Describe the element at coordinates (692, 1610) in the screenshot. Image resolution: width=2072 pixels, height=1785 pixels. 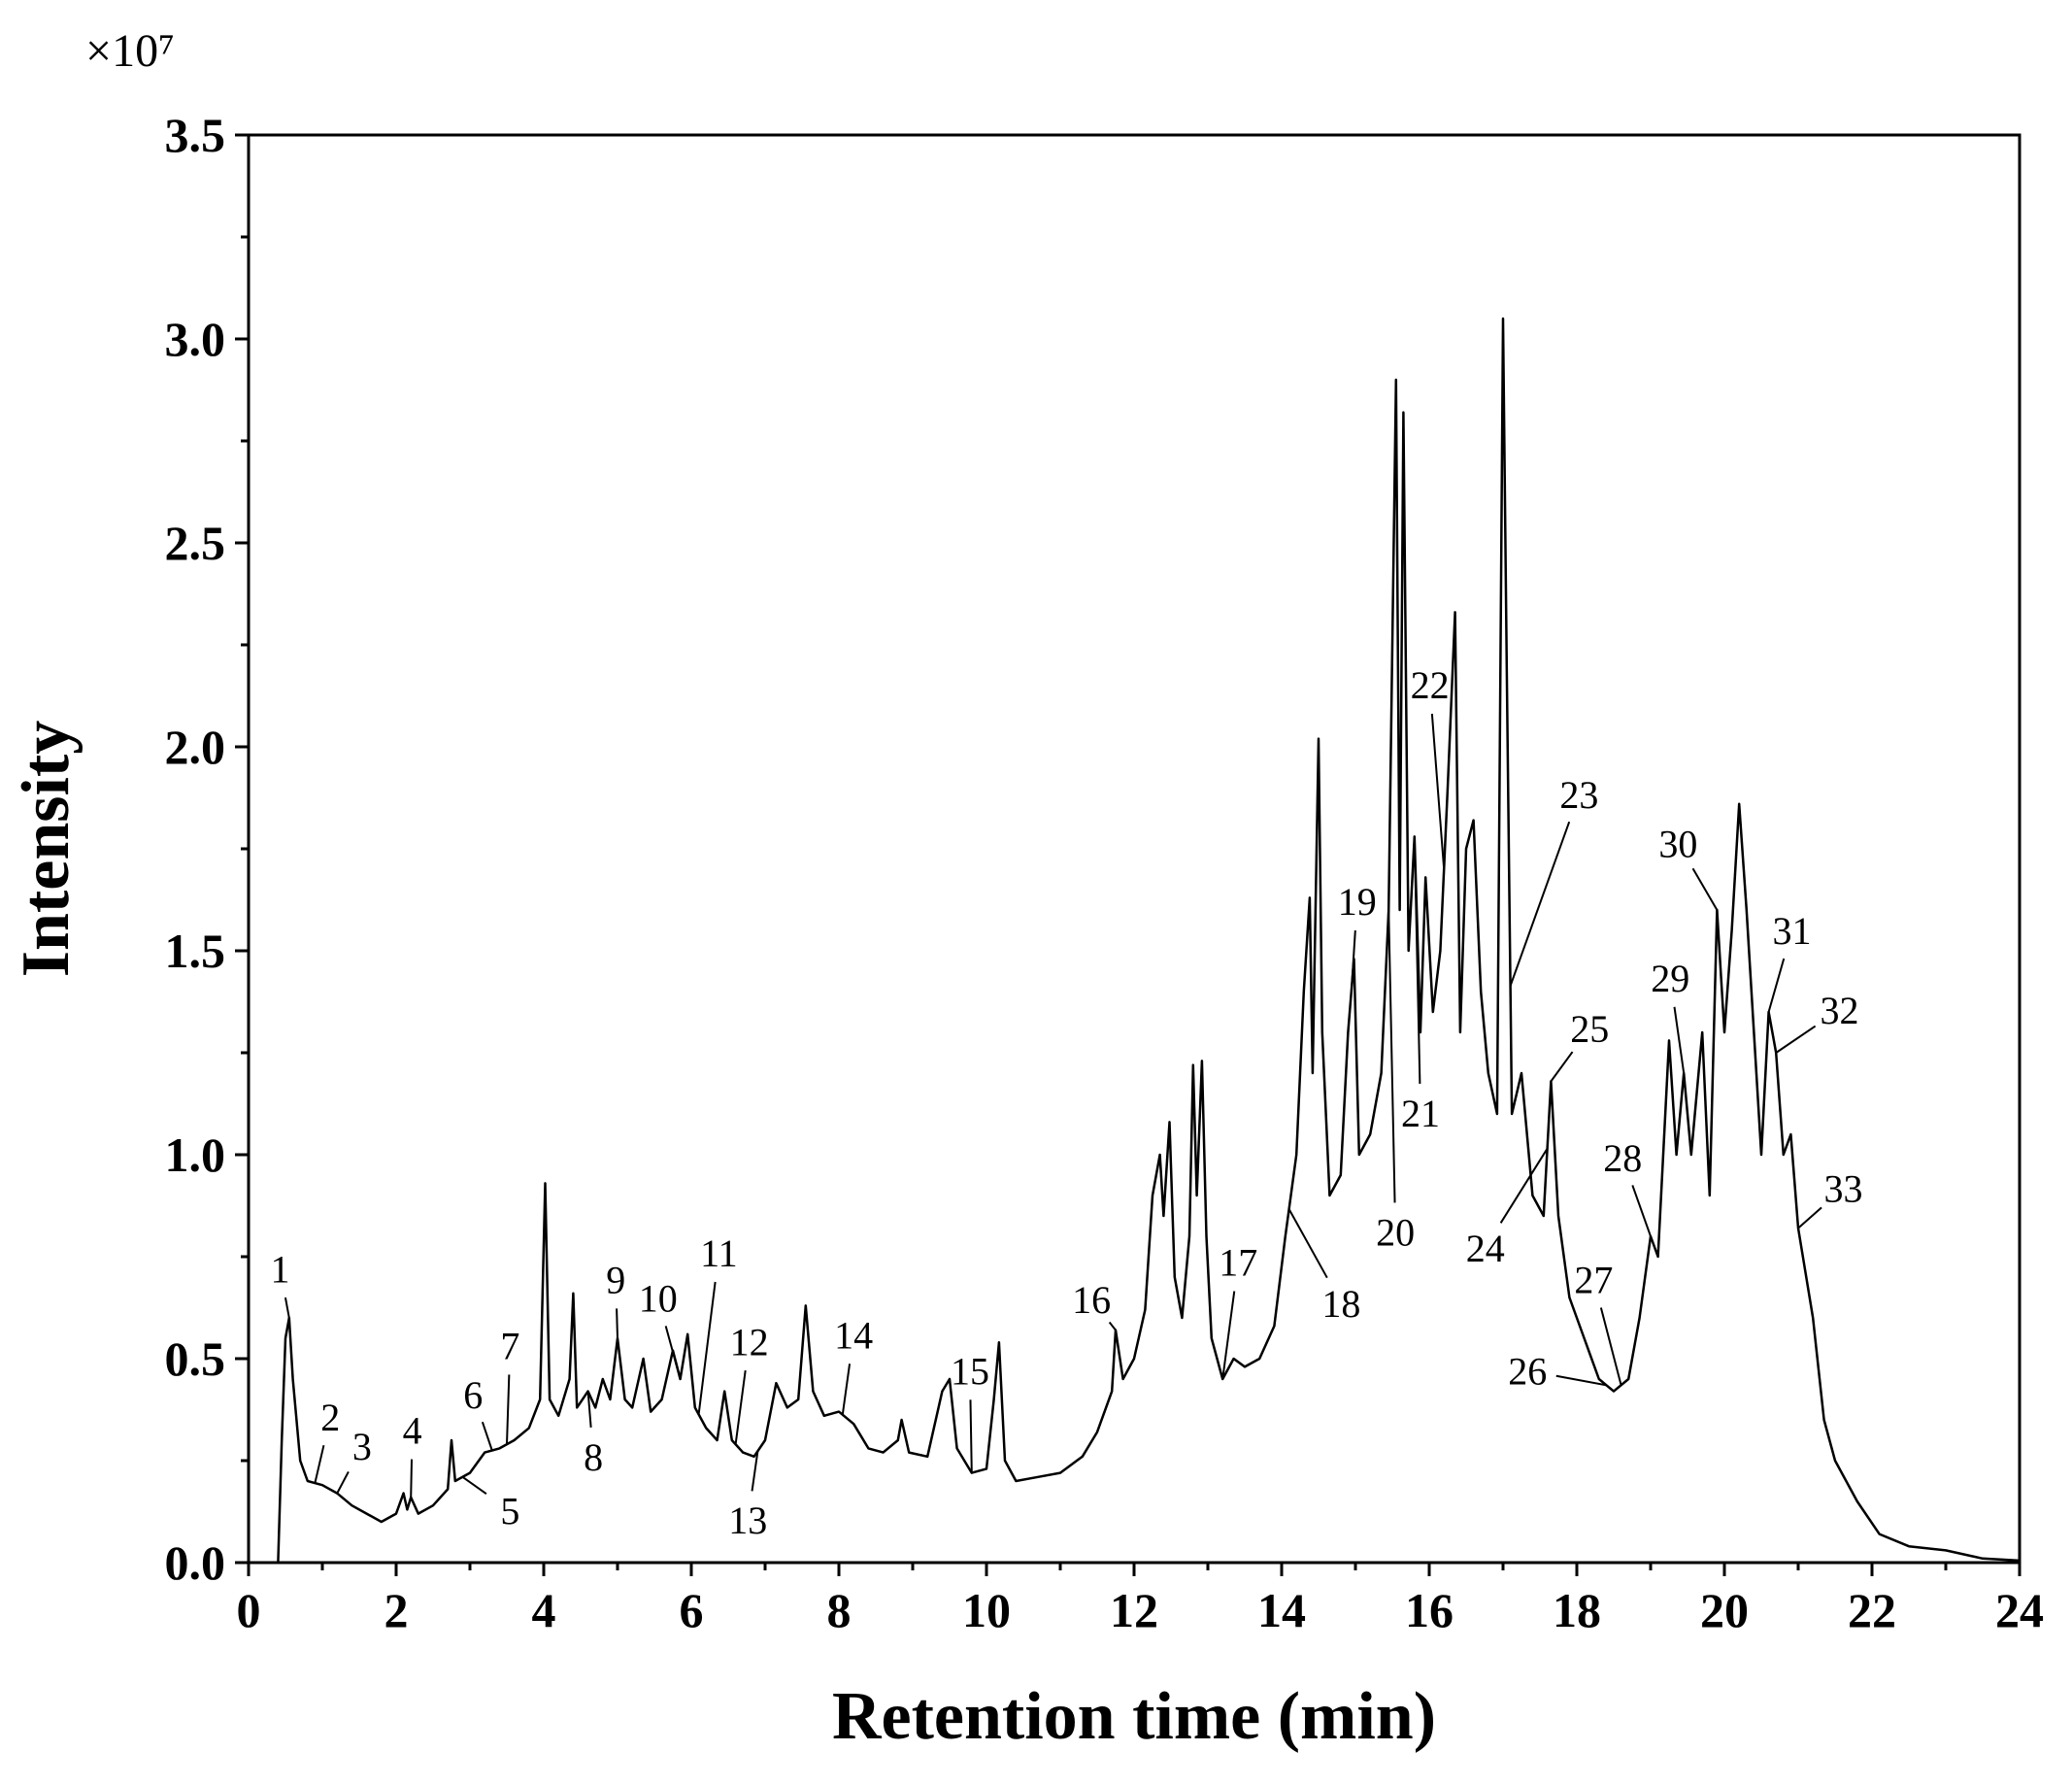
I see `x-tick-label: 6` at that location.